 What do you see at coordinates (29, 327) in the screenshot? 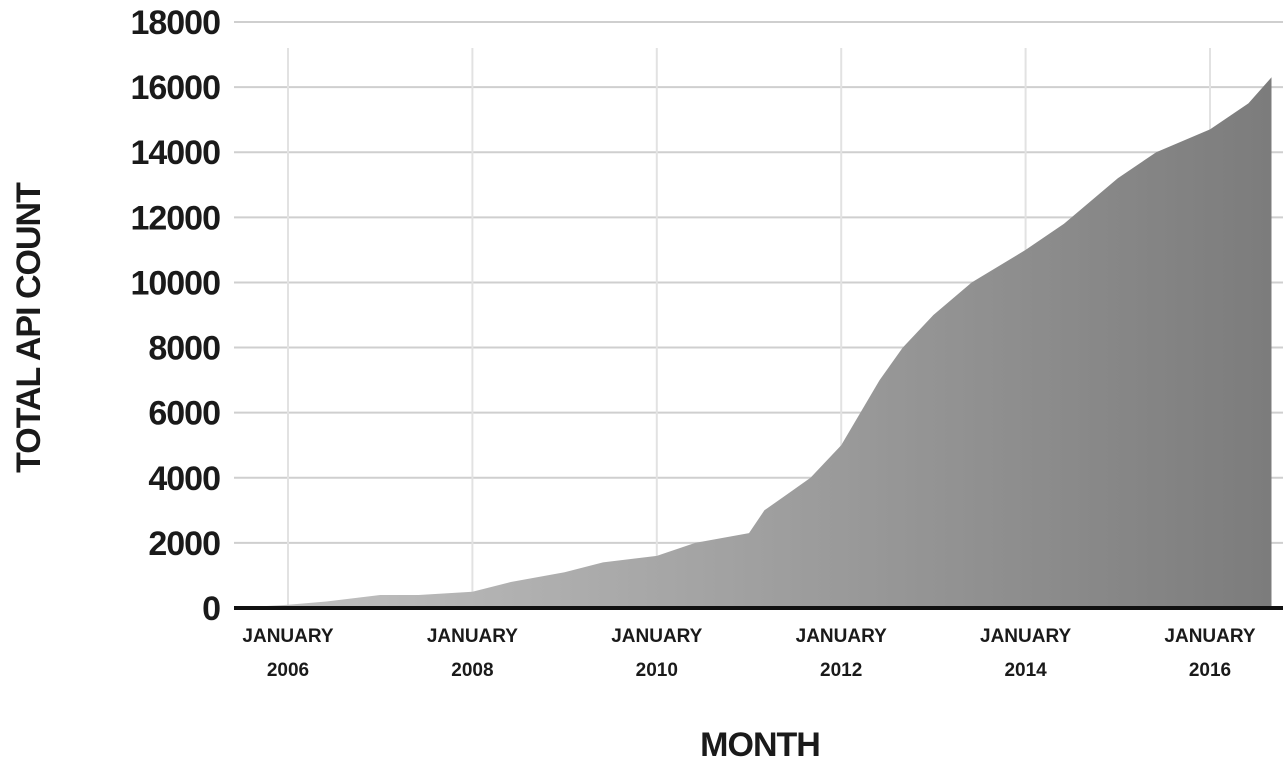
I see `y-axis-title: TOTAL API COUNT` at bounding box center [29, 327].